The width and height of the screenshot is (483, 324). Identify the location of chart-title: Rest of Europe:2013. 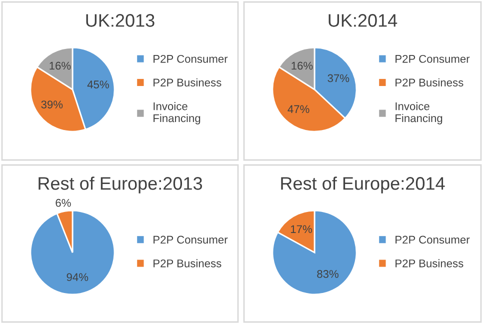
(120, 185).